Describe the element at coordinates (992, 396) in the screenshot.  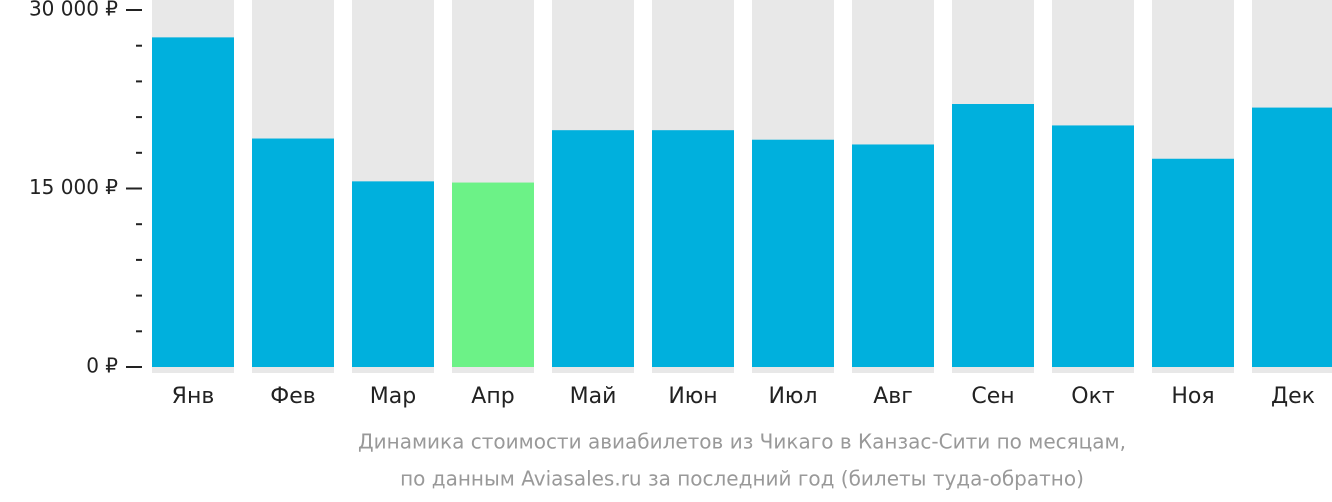
I see `x-tick-label: Сен` at that location.